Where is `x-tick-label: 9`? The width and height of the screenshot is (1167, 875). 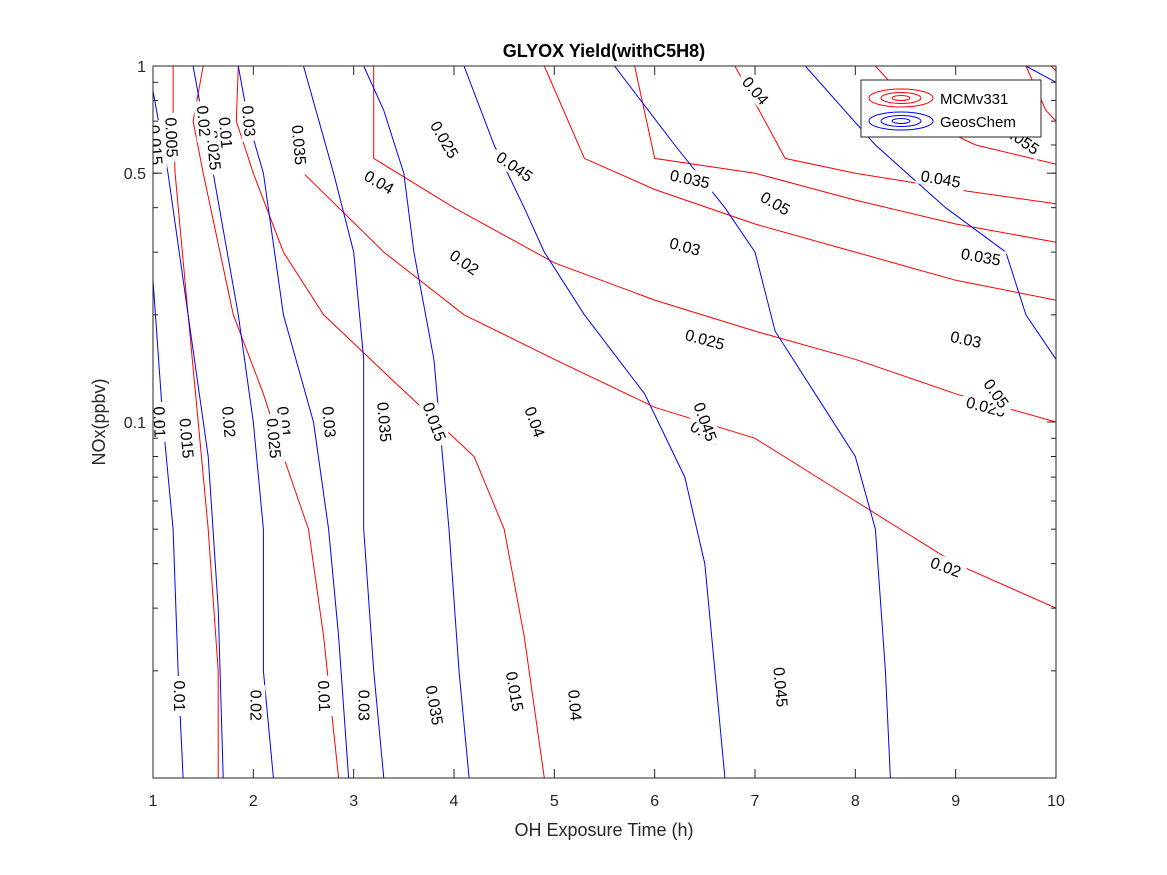 x-tick-label: 9 is located at coordinates (955, 801).